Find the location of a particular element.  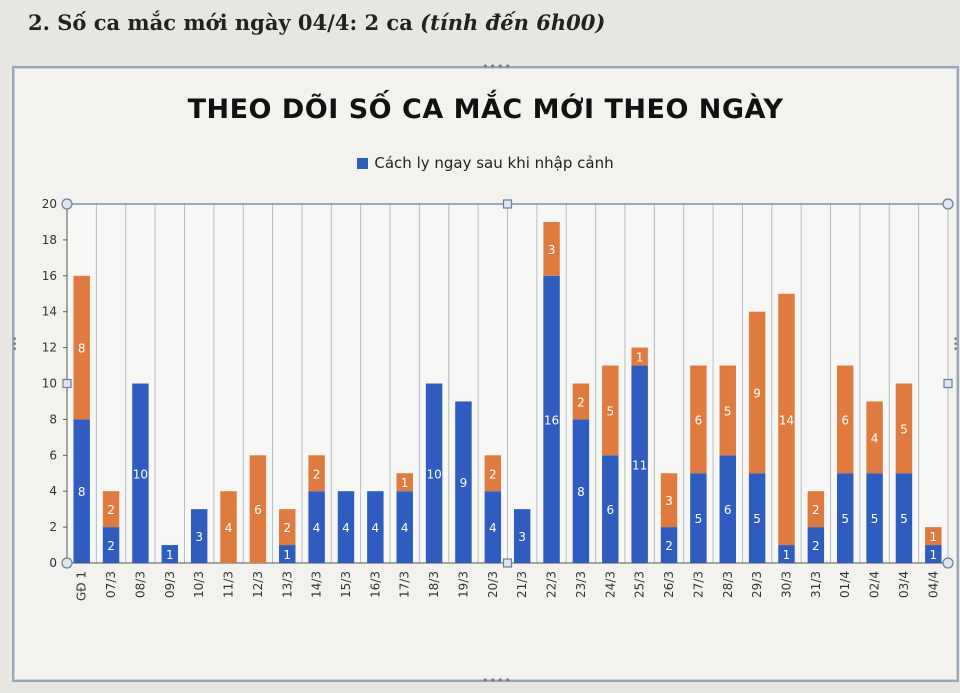

data-label: 11 is located at coordinates (639, 465).